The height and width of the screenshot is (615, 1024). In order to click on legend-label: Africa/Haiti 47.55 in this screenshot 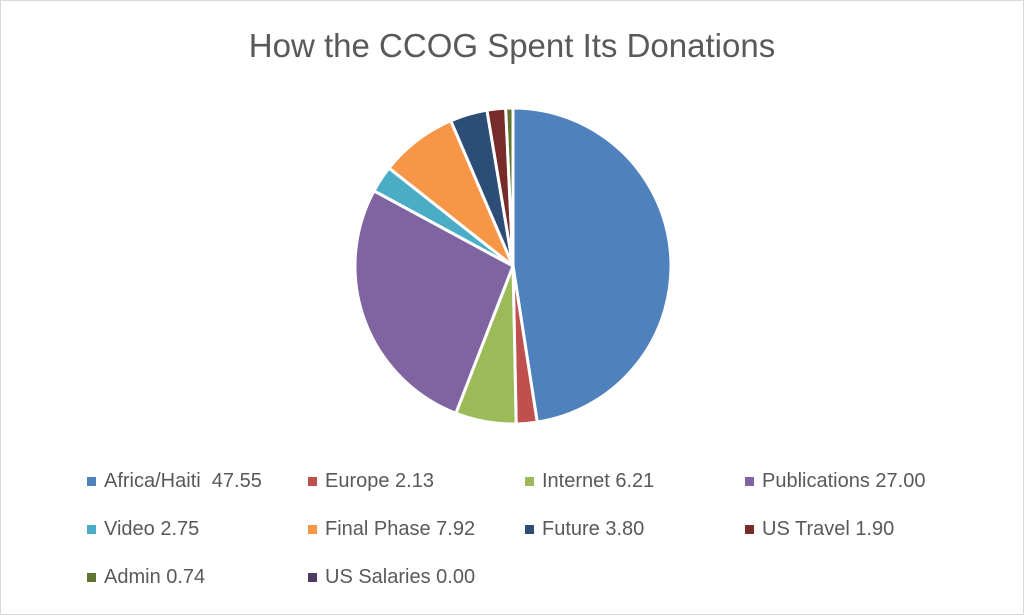, I will do `click(183, 481)`.